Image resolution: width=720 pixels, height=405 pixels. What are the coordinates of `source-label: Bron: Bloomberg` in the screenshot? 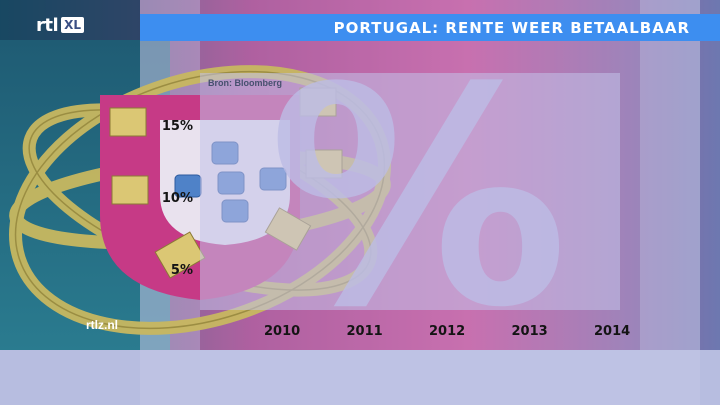 It's located at (245, 83).